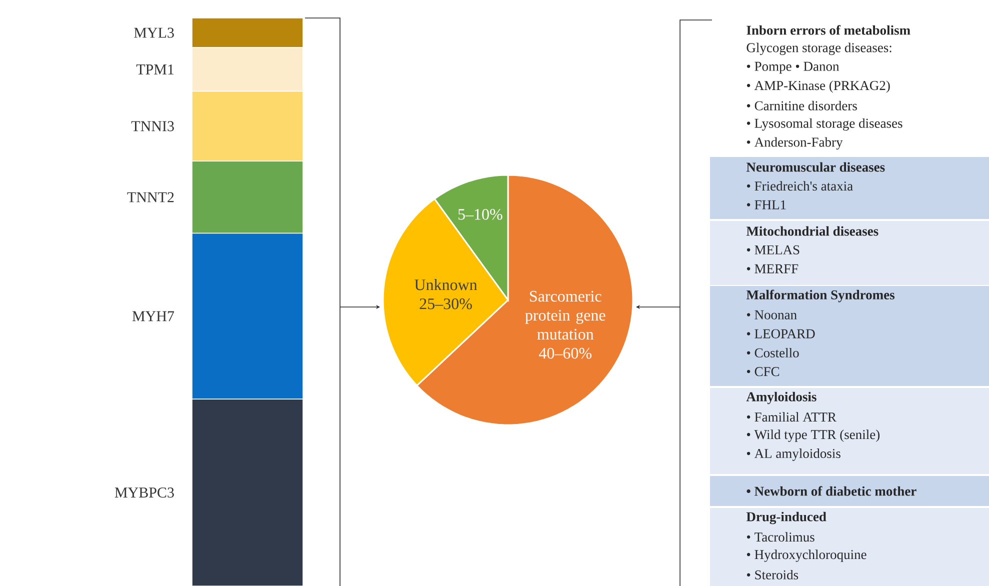 The image size is (989, 586). Describe the element at coordinates (565, 324) in the screenshot. I see `slice-label: Sarcomeric protein gene mutation 40–60%` at that location.